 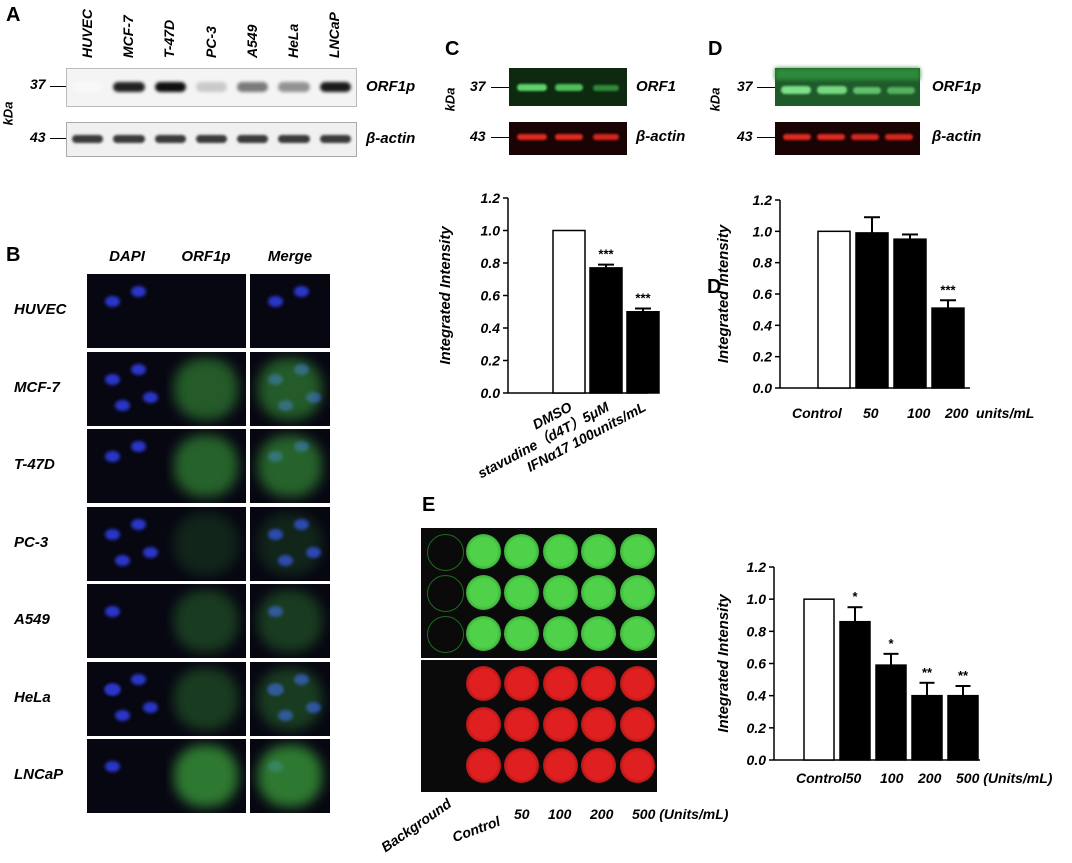 What do you see at coordinates (763, 294) in the screenshot?
I see `y-tick-label: 0.6` at bounding box center [763, 294].